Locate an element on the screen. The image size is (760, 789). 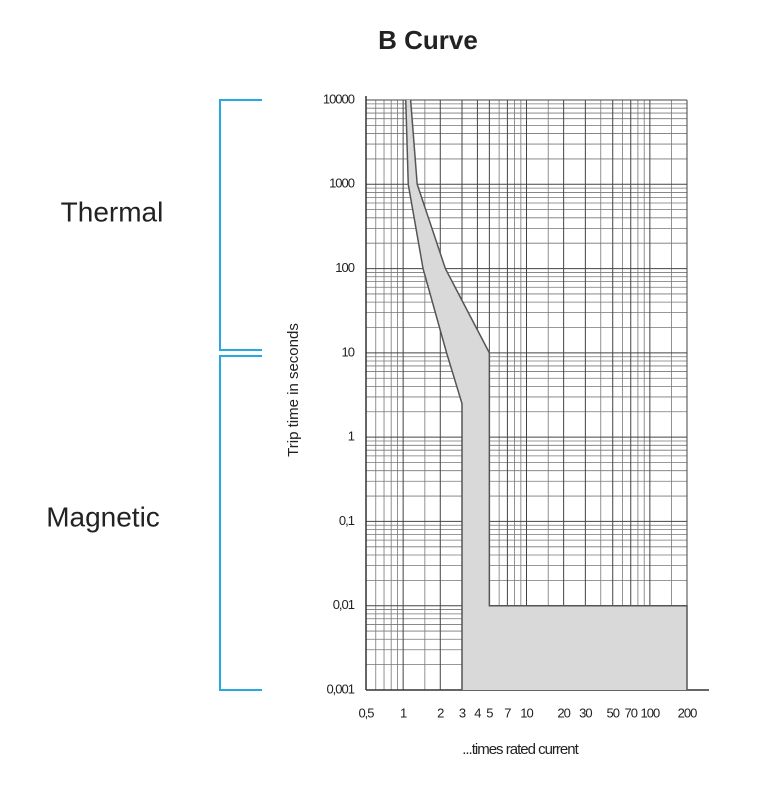
magnetic-bracket is located at coordinates (240, 523).